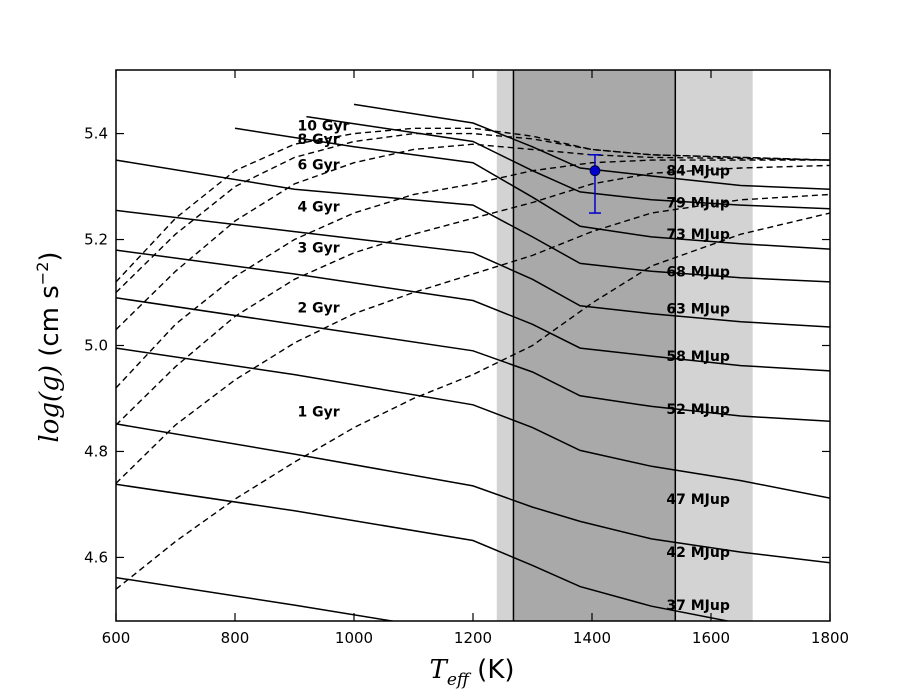 The width and height of the screenshot is (923, 692). What do you see at coordinates (96, 346) in the screenshot?
I see `y-tick-label: 5.0` at bounding box center [96, 346].